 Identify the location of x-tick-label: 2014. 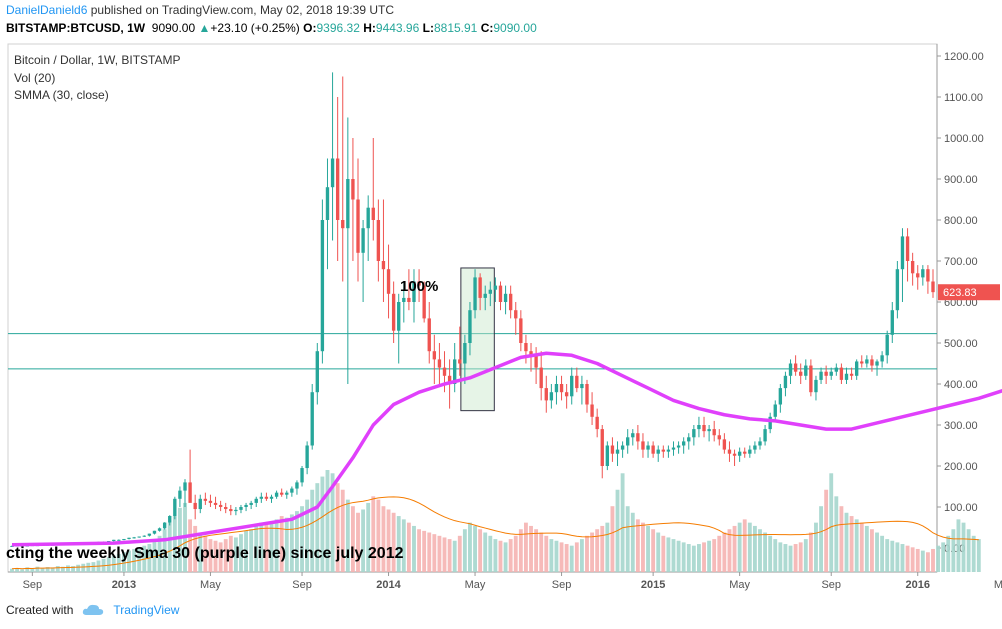
(388, 585).